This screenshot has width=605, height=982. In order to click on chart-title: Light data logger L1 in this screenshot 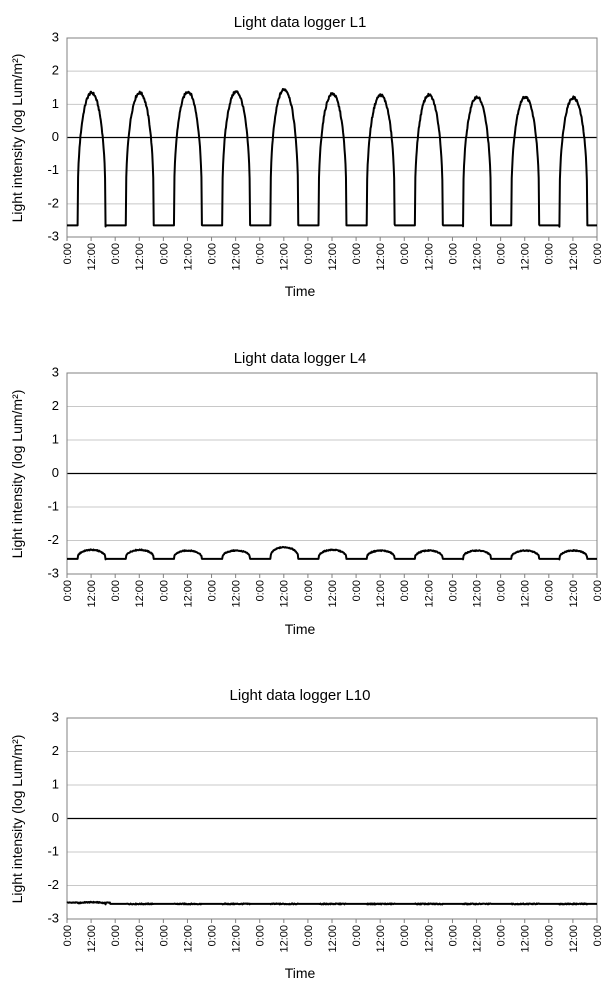, I will do `click(300, 22)`.